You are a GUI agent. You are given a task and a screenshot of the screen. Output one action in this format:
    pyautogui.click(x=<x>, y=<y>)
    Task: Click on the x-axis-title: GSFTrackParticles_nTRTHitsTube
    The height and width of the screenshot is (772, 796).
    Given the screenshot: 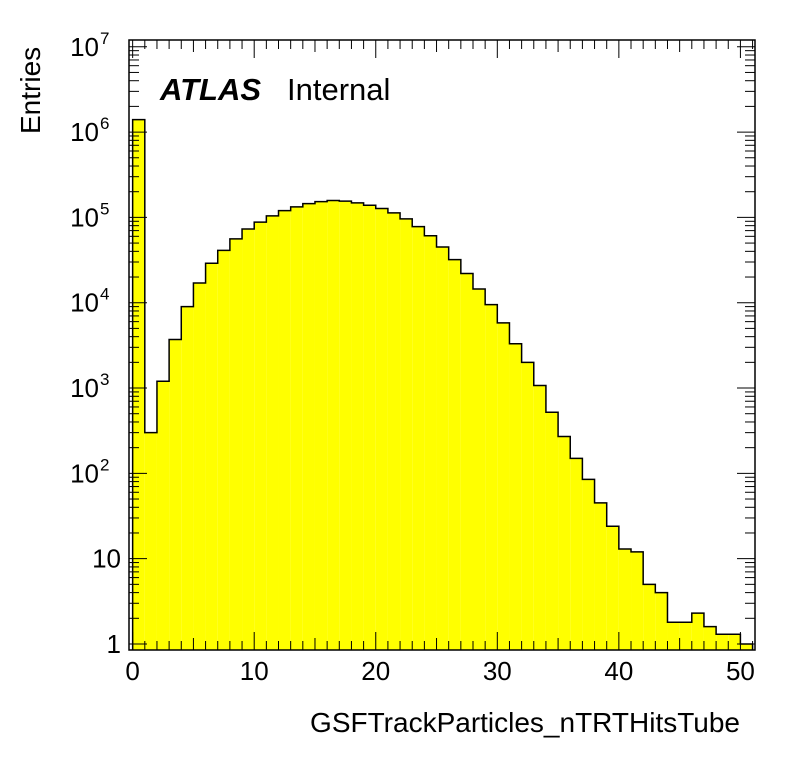 What is the action you would take?
    pyautogui.click(x=525, y=722)
    